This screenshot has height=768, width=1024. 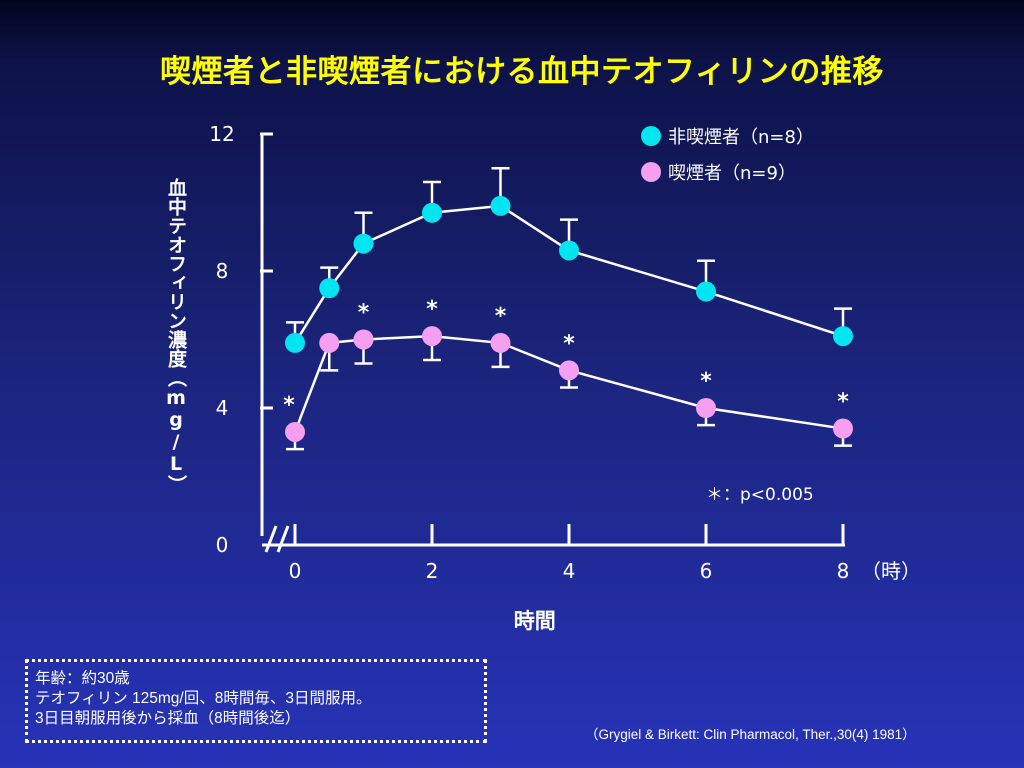 What do you see at coordinates (741, 137) in the screenshot?
I see `legend-label-series-1: 非喫煙者（n=8）` at bounding box center [741, 137].